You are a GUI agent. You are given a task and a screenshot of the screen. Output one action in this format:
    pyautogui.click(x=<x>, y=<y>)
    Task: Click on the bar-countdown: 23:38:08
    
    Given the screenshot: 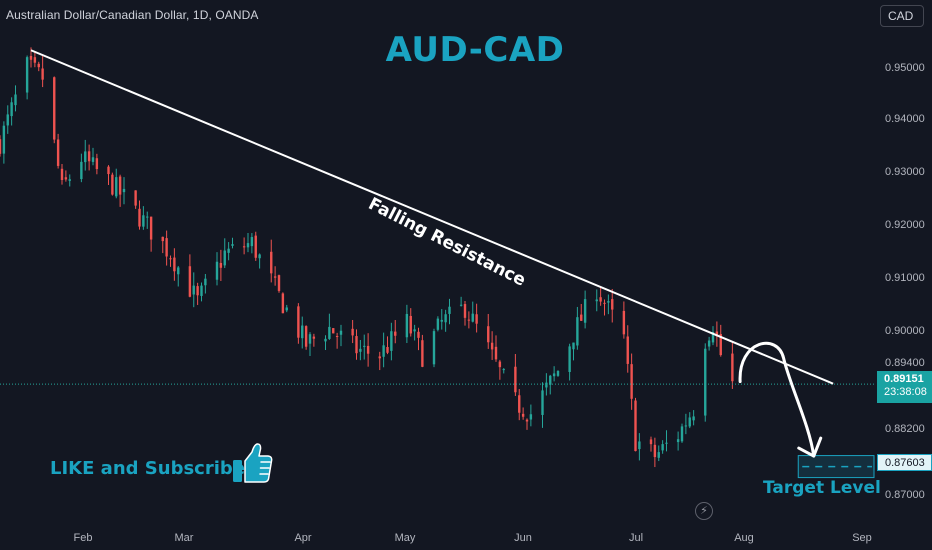 What is the action you would take?
    pyautogui.click(x=905, y=392)
    